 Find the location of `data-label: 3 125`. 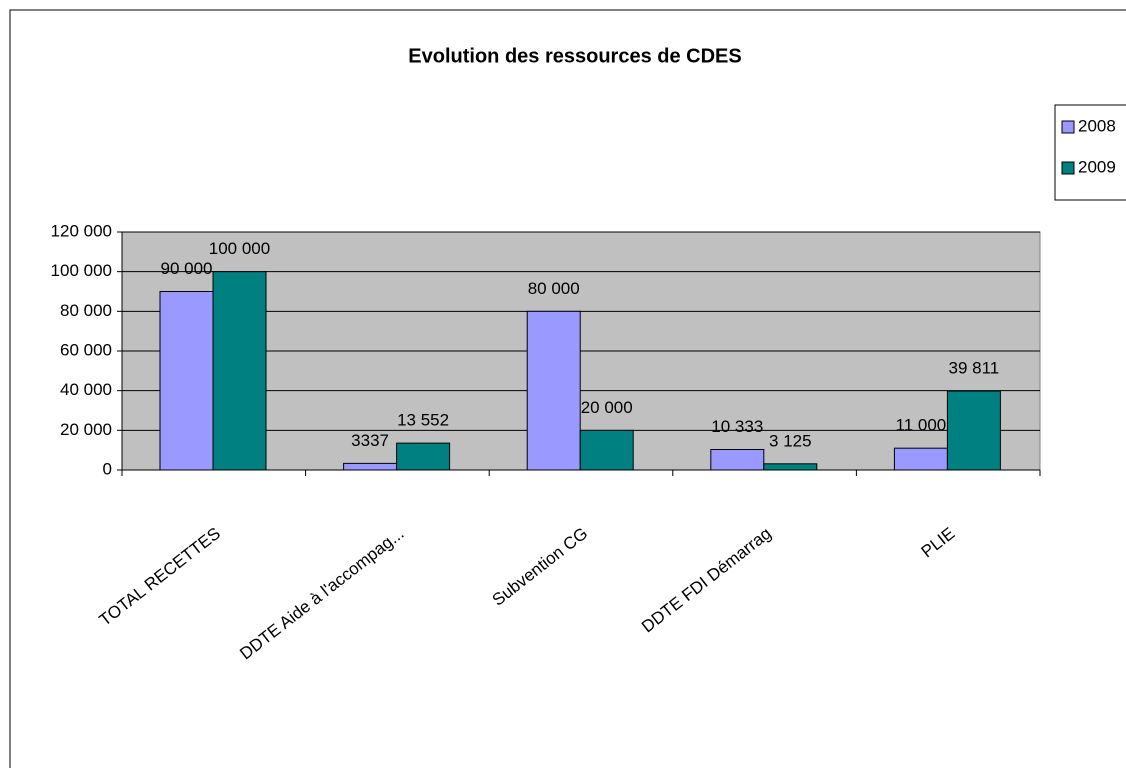

data-label: 3 125 is located at coordinates (790, 440).